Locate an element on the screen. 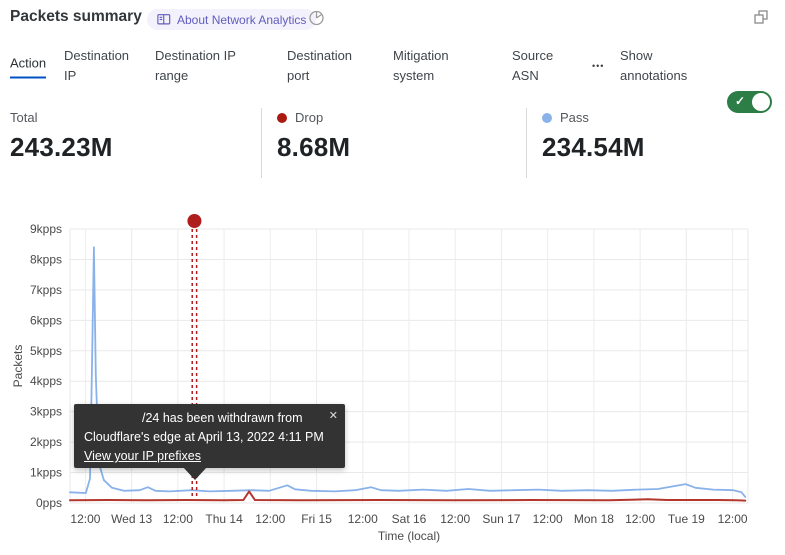  x-tick-label: Fri 15 is located at coordinates (316, 519).